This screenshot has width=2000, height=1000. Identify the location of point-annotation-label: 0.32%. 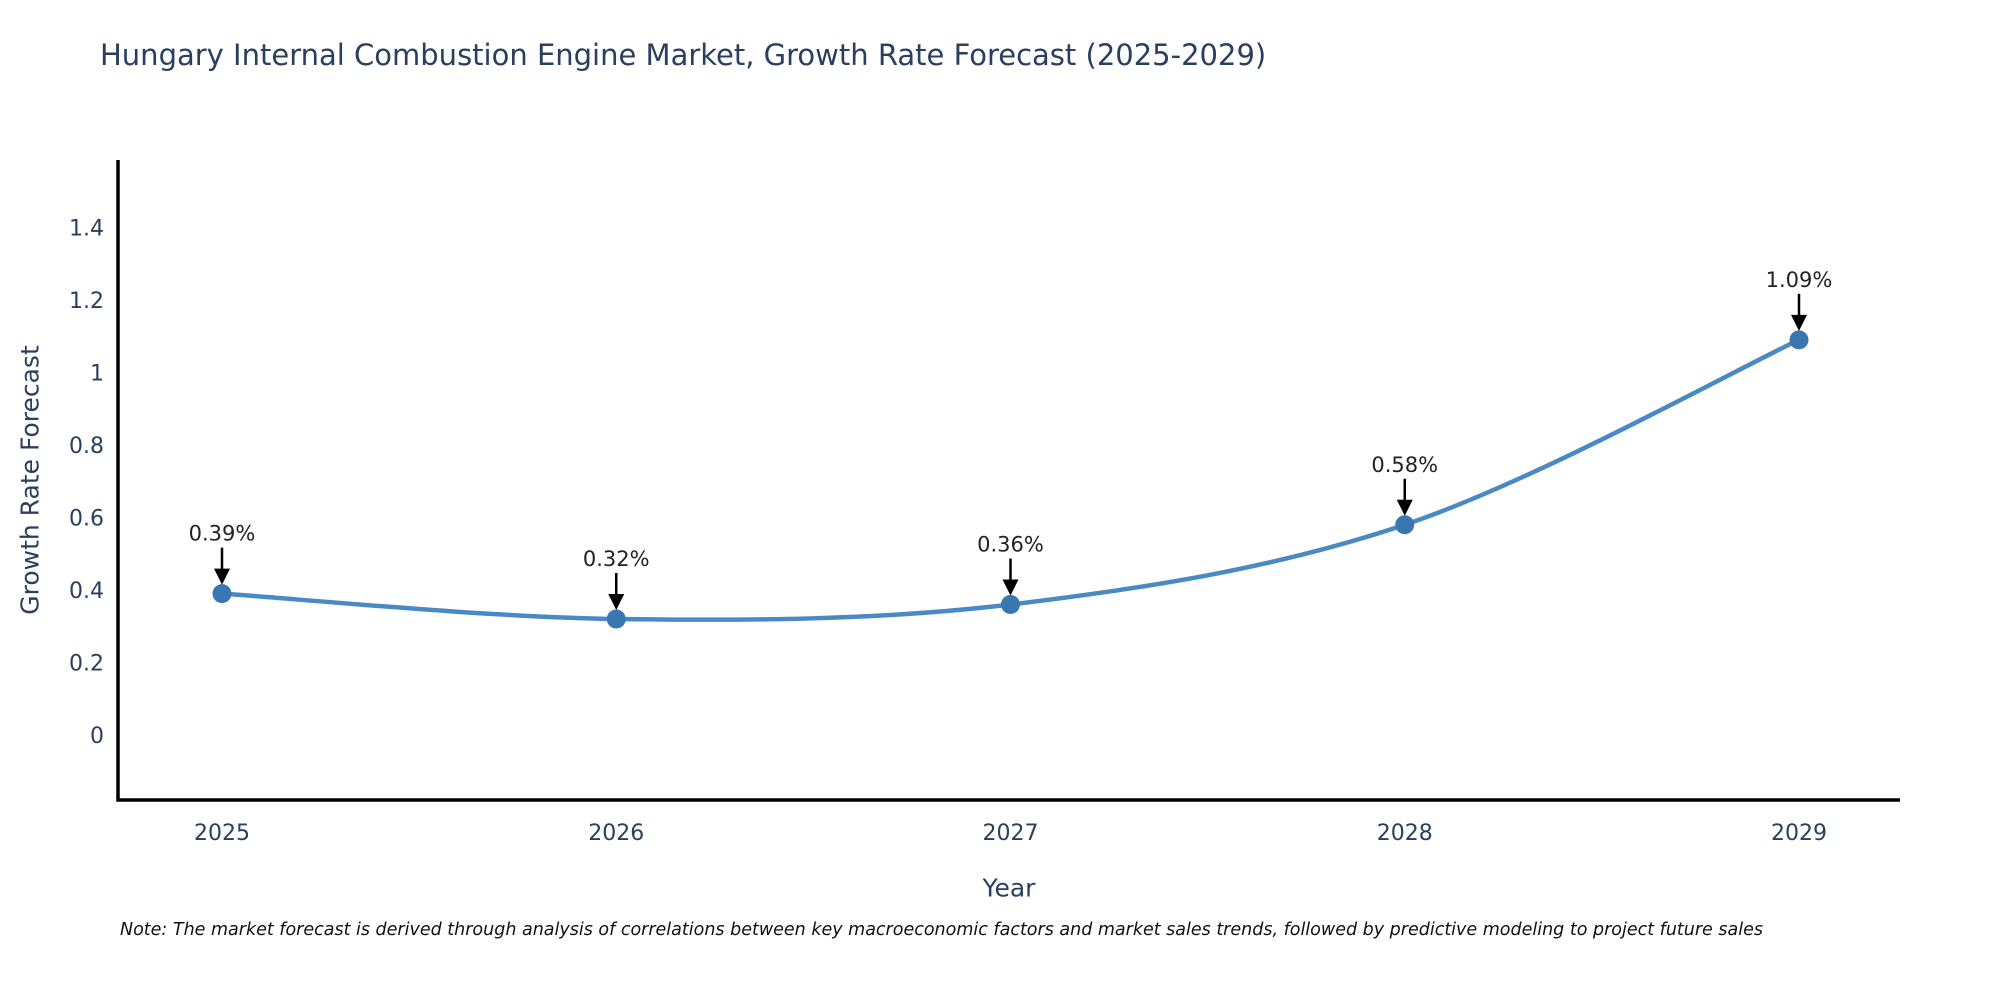
(616, 559).